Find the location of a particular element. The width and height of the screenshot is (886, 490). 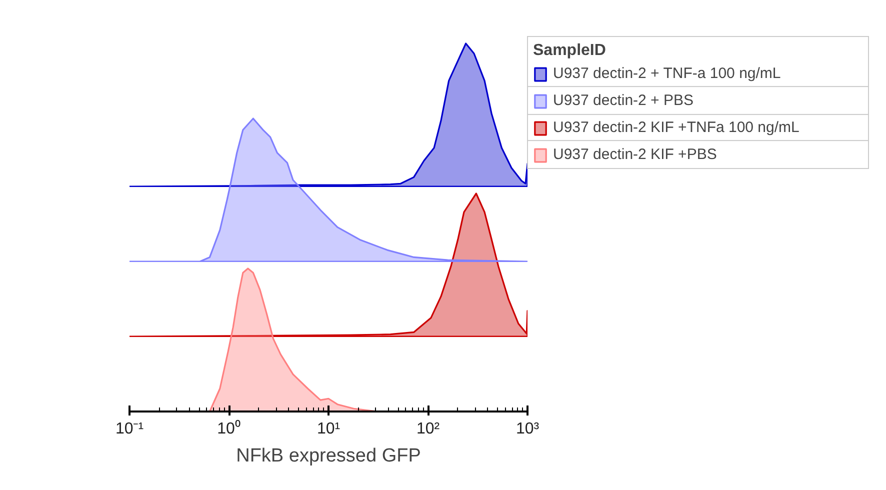

x-tick-label: 10⁰ is located at coordinates (229, 429).